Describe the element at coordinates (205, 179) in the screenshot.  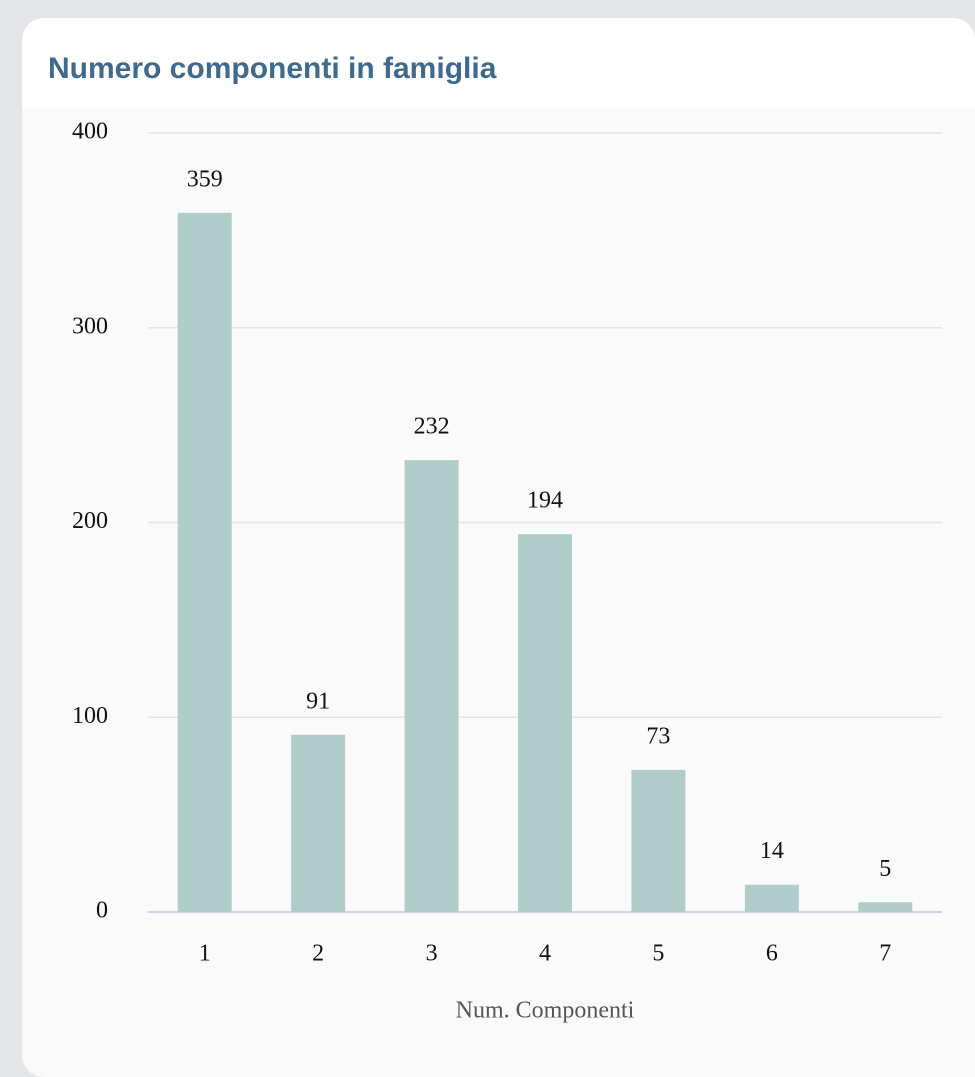
I see `value-label: 359` at that location.